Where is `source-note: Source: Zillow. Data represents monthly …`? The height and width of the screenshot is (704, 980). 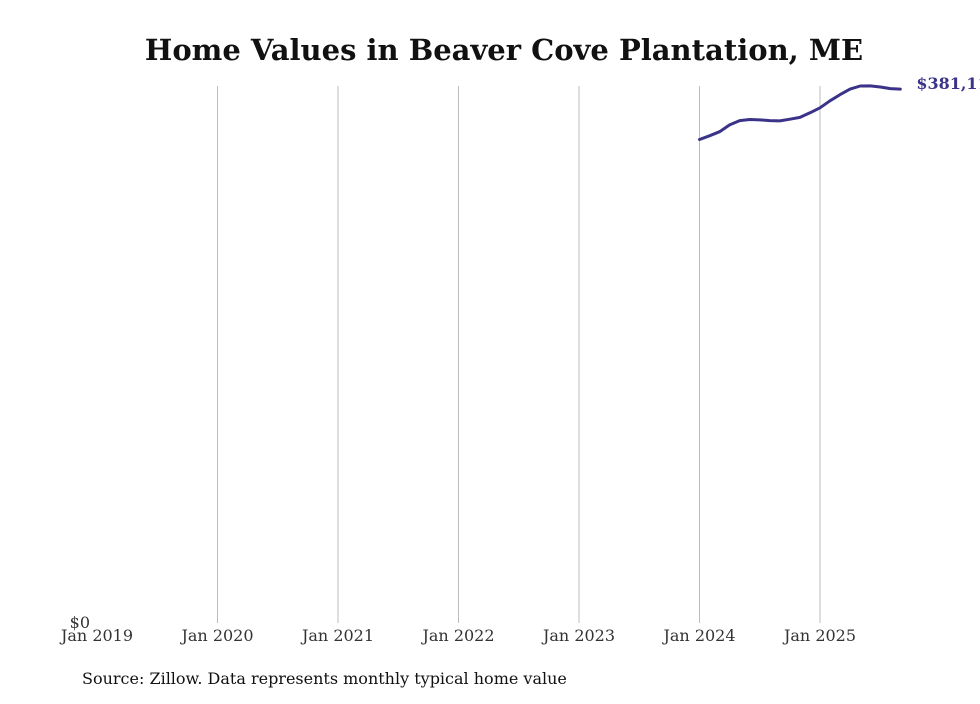 source-note: Source: Zillow. Data represents monthly … is located at coordinates (324, 678).